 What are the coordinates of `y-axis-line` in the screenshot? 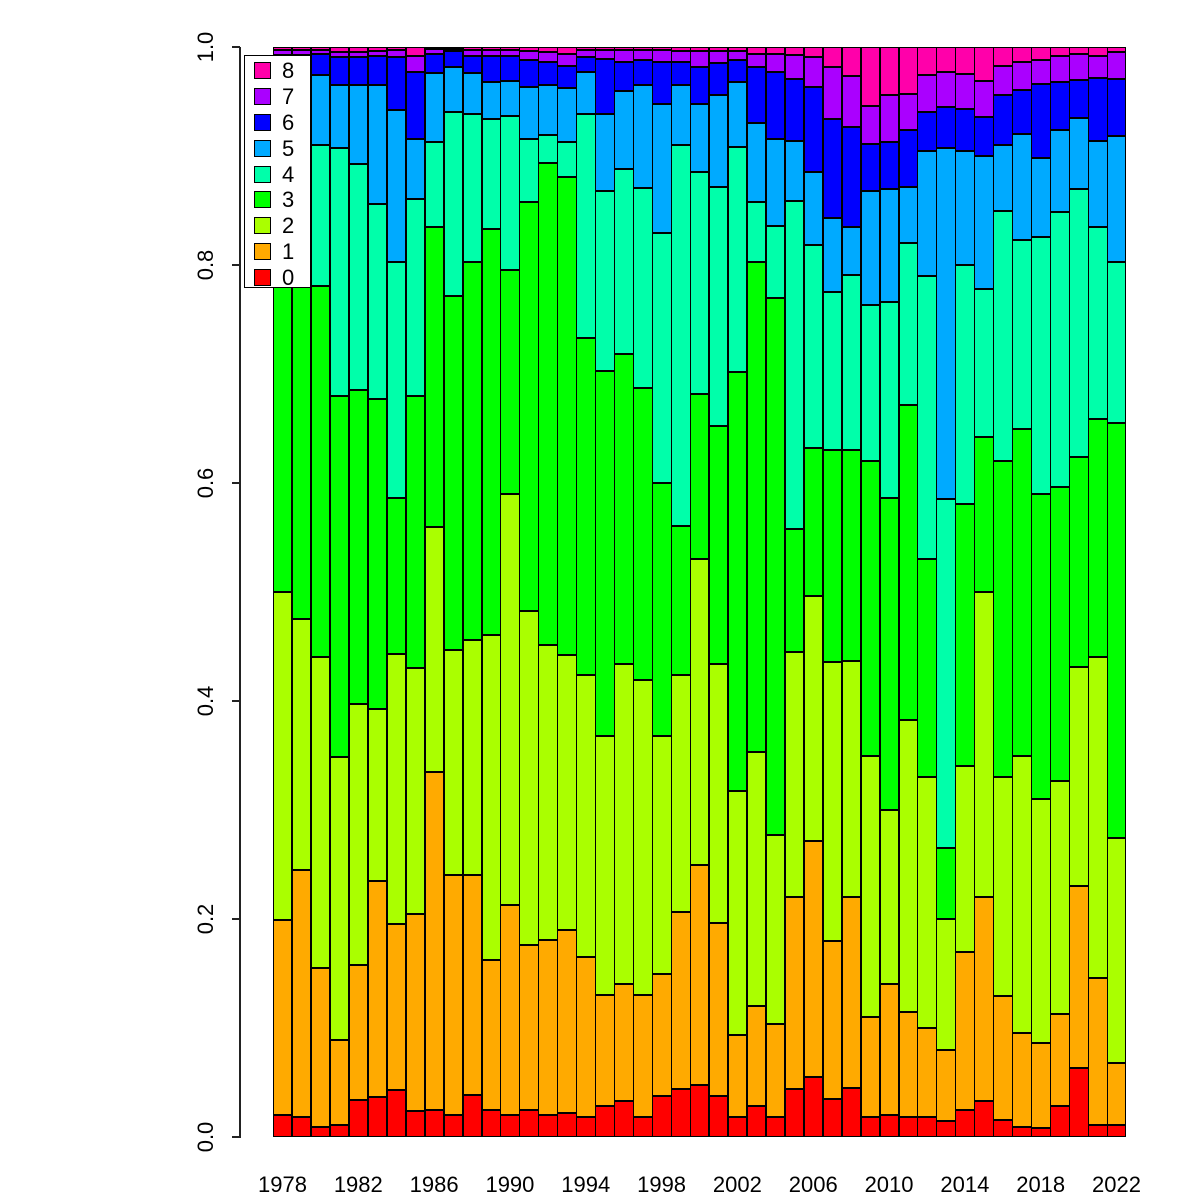 It's located at (240, 592).